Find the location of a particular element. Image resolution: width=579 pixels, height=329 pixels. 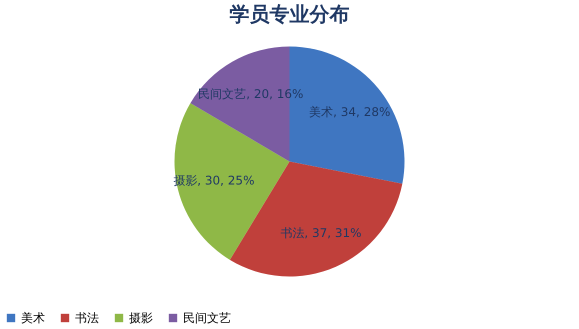

data-label: 书法, 37, 31% is located at coordinates (321, 233).